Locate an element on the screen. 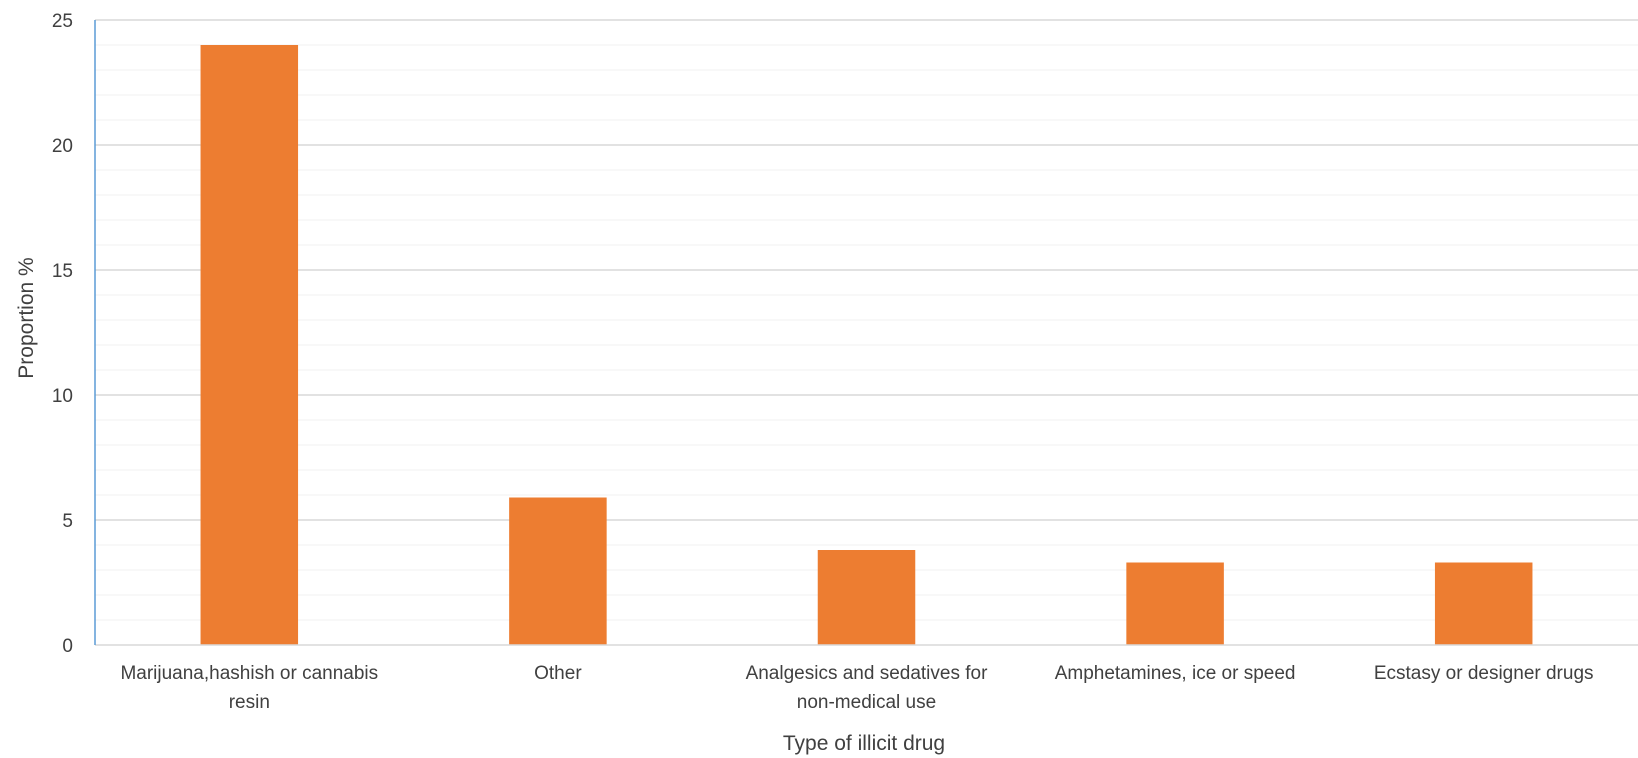  x-category-label: non-medical use is located at coordinates (866, 702).